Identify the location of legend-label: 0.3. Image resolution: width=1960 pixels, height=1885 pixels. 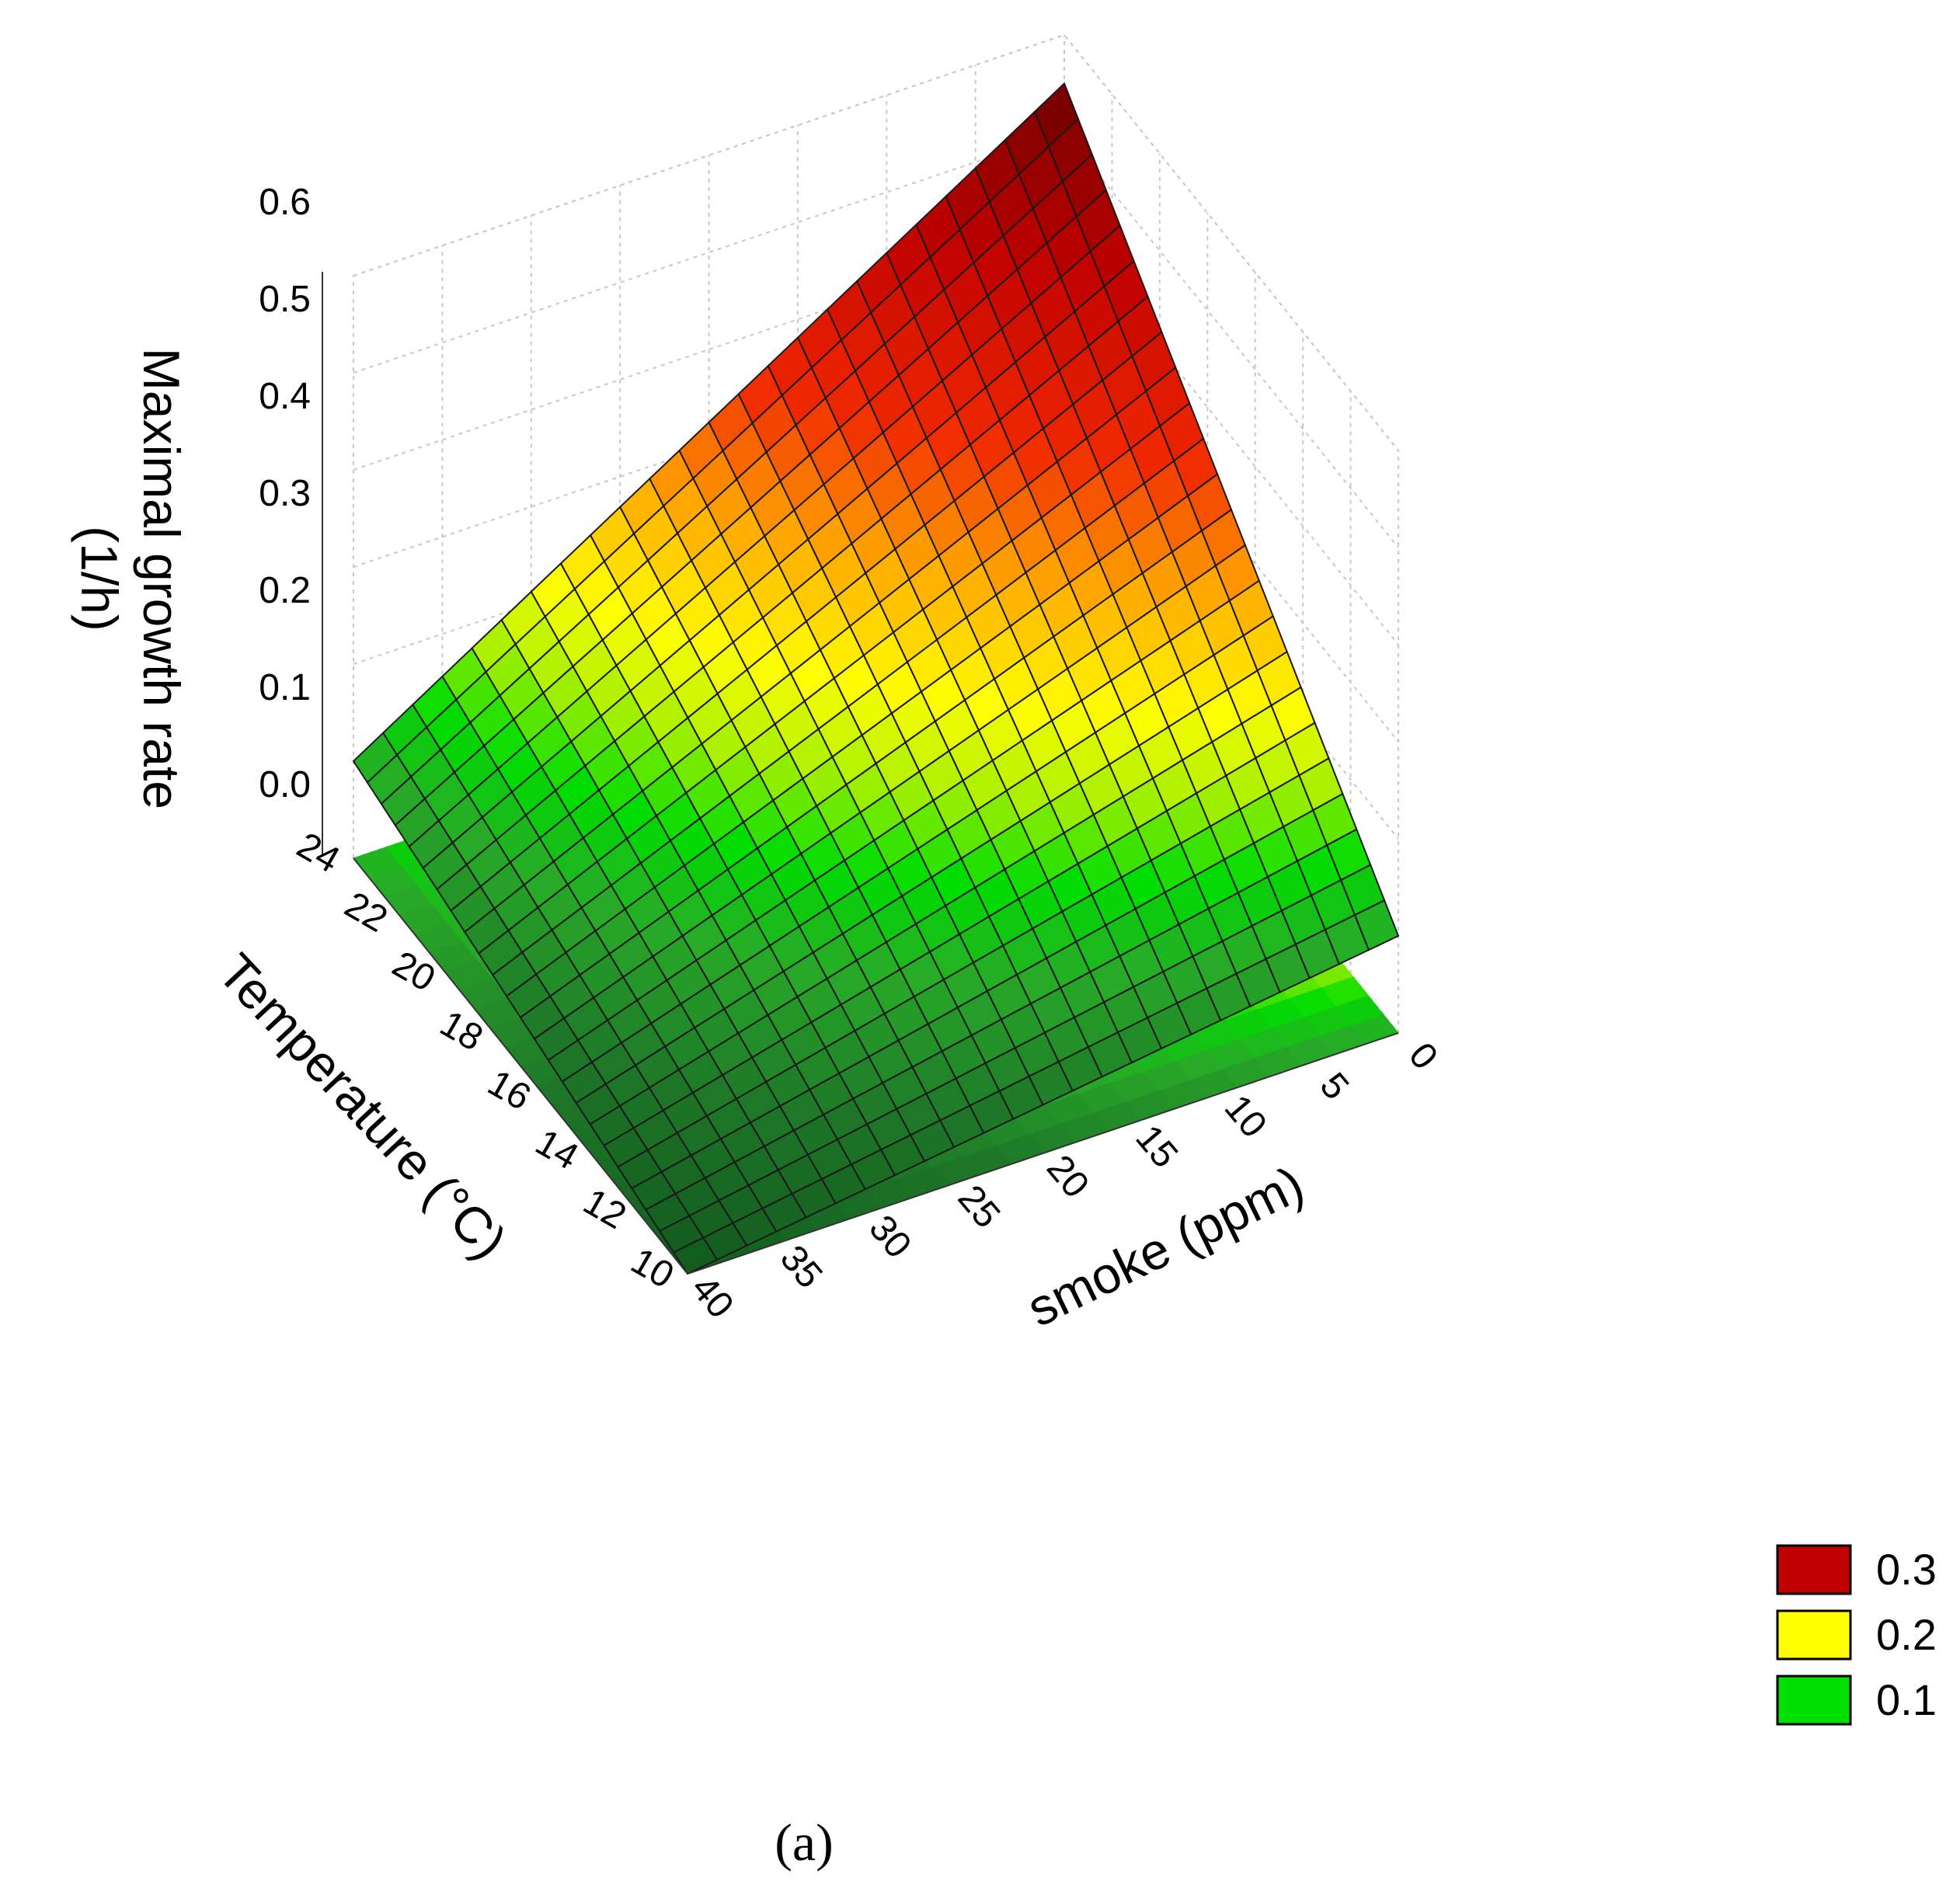
(1907, 1569).